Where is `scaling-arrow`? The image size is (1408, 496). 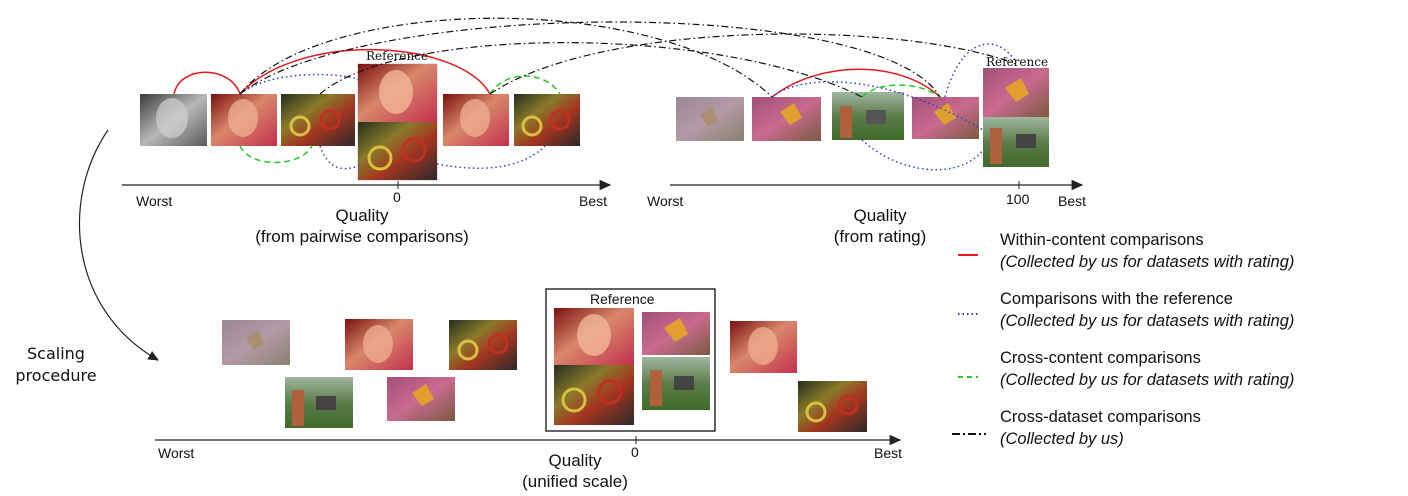 scaling-arrow is located at coordinates (119, 245).